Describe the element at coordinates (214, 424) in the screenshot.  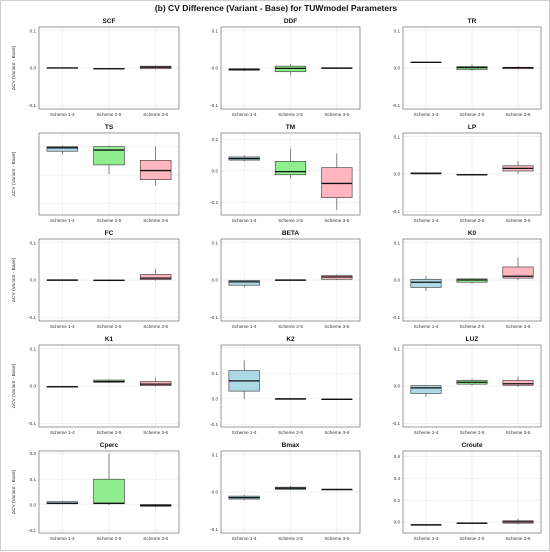
I see `ytick-label-k2-0: -0.1` at that location.